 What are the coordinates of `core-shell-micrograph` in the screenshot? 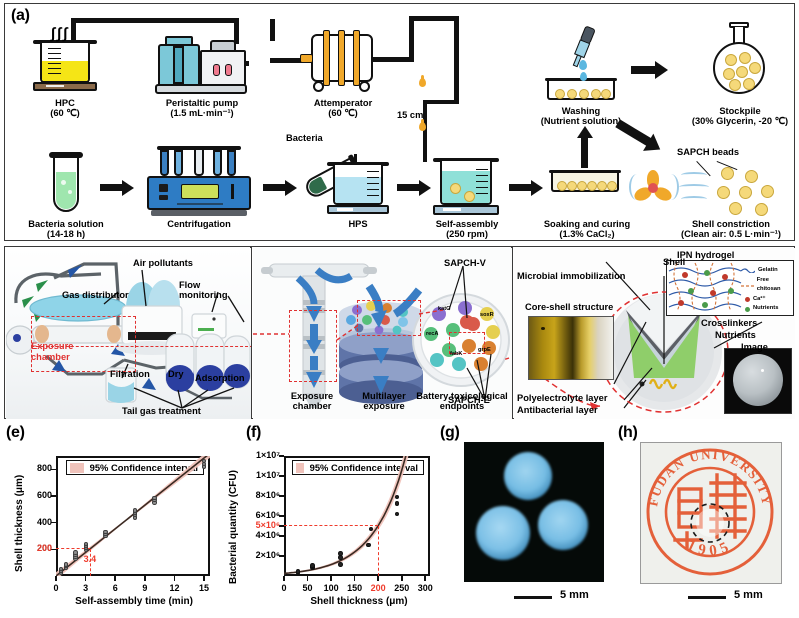 It's located at (571, 348).